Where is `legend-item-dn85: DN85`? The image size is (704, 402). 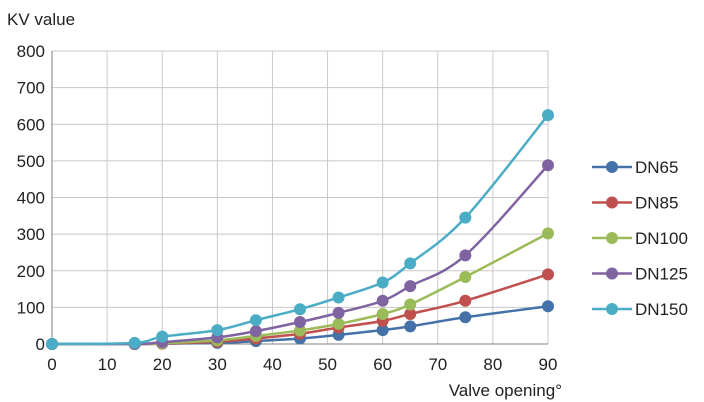 legend-item-dn85: DN85 is located at coordinates (635, 203).